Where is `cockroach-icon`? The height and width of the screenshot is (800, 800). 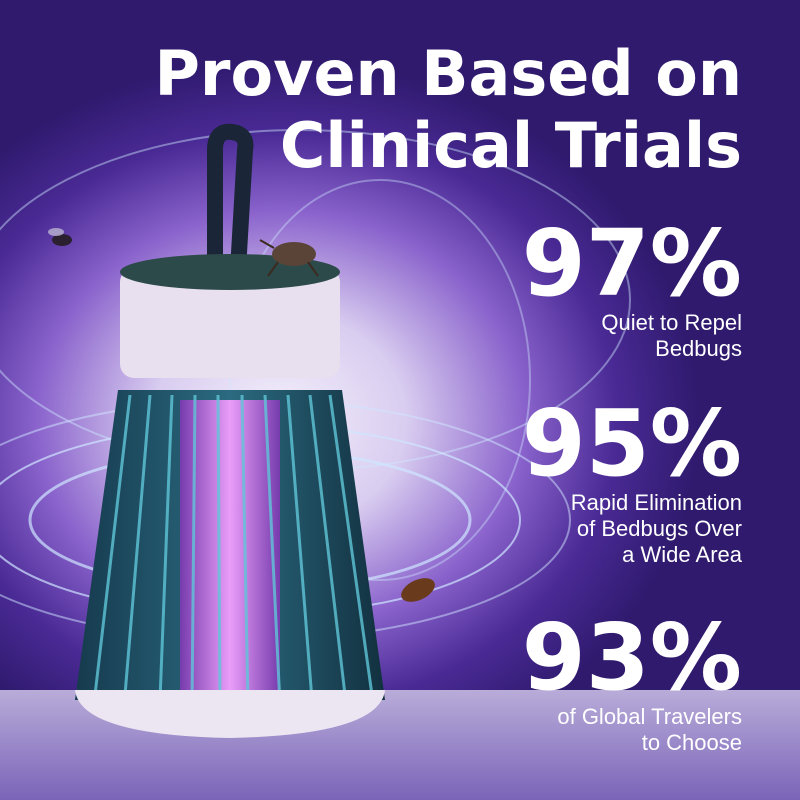 cockroach-icon is located at coordinates (418, 590).